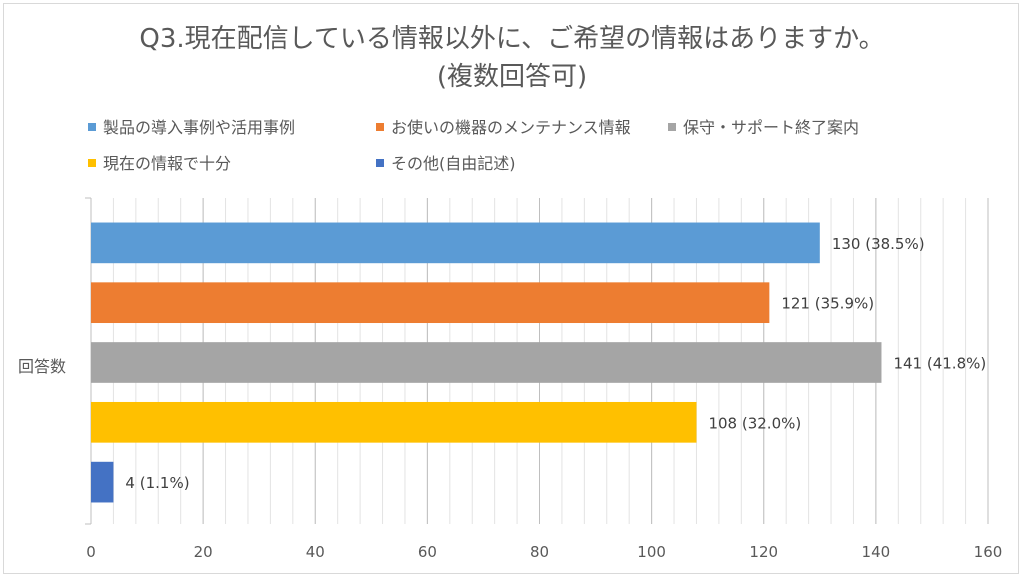  Describe the element at coordinates (763, 552) in the screenshot. I see `x-tick-label: 120` at that location.